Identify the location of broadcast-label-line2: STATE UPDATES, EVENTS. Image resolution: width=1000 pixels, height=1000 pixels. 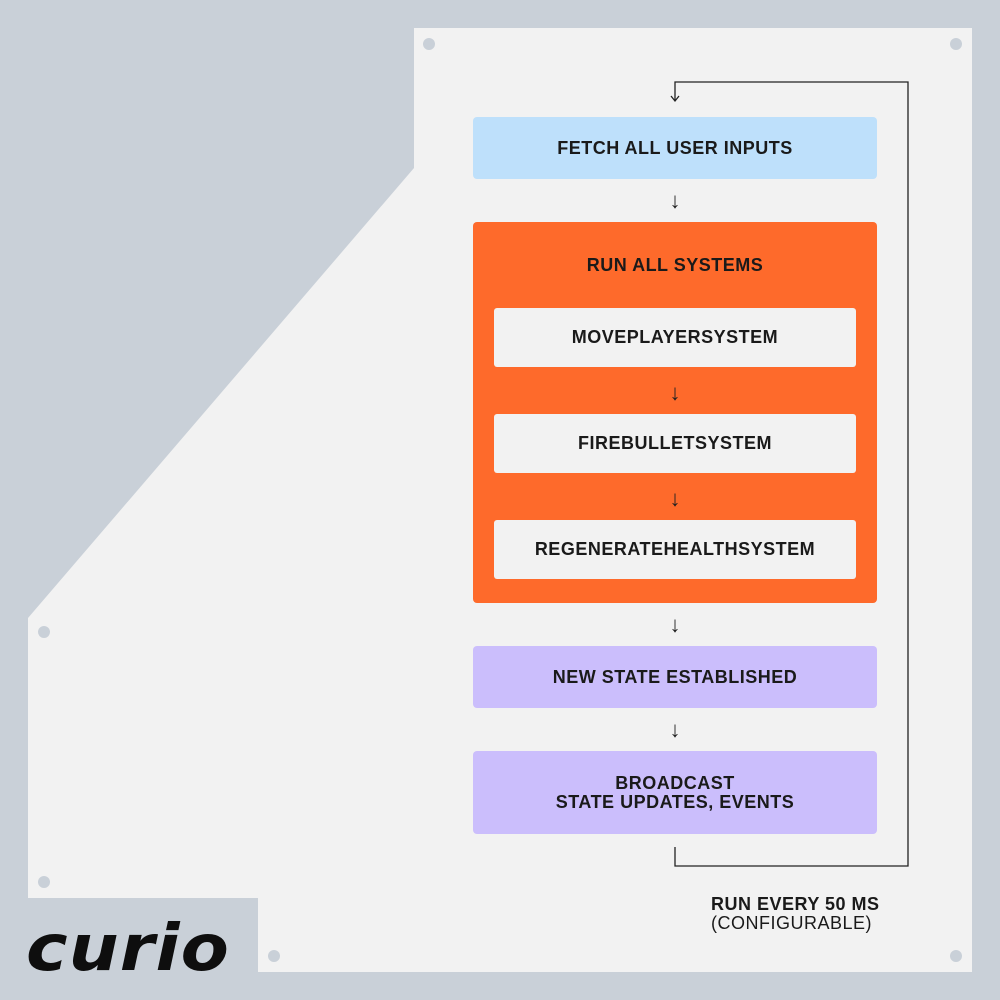
(675, 801).